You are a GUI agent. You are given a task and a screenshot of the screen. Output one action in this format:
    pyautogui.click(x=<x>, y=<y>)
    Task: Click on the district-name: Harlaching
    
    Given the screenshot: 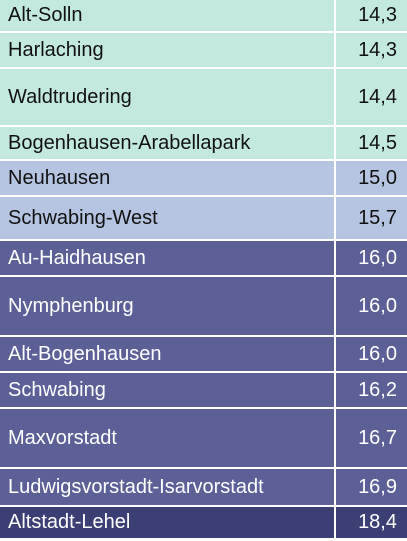 What is the action you would take?
    pyautogui.click(x=167, y=50)
    